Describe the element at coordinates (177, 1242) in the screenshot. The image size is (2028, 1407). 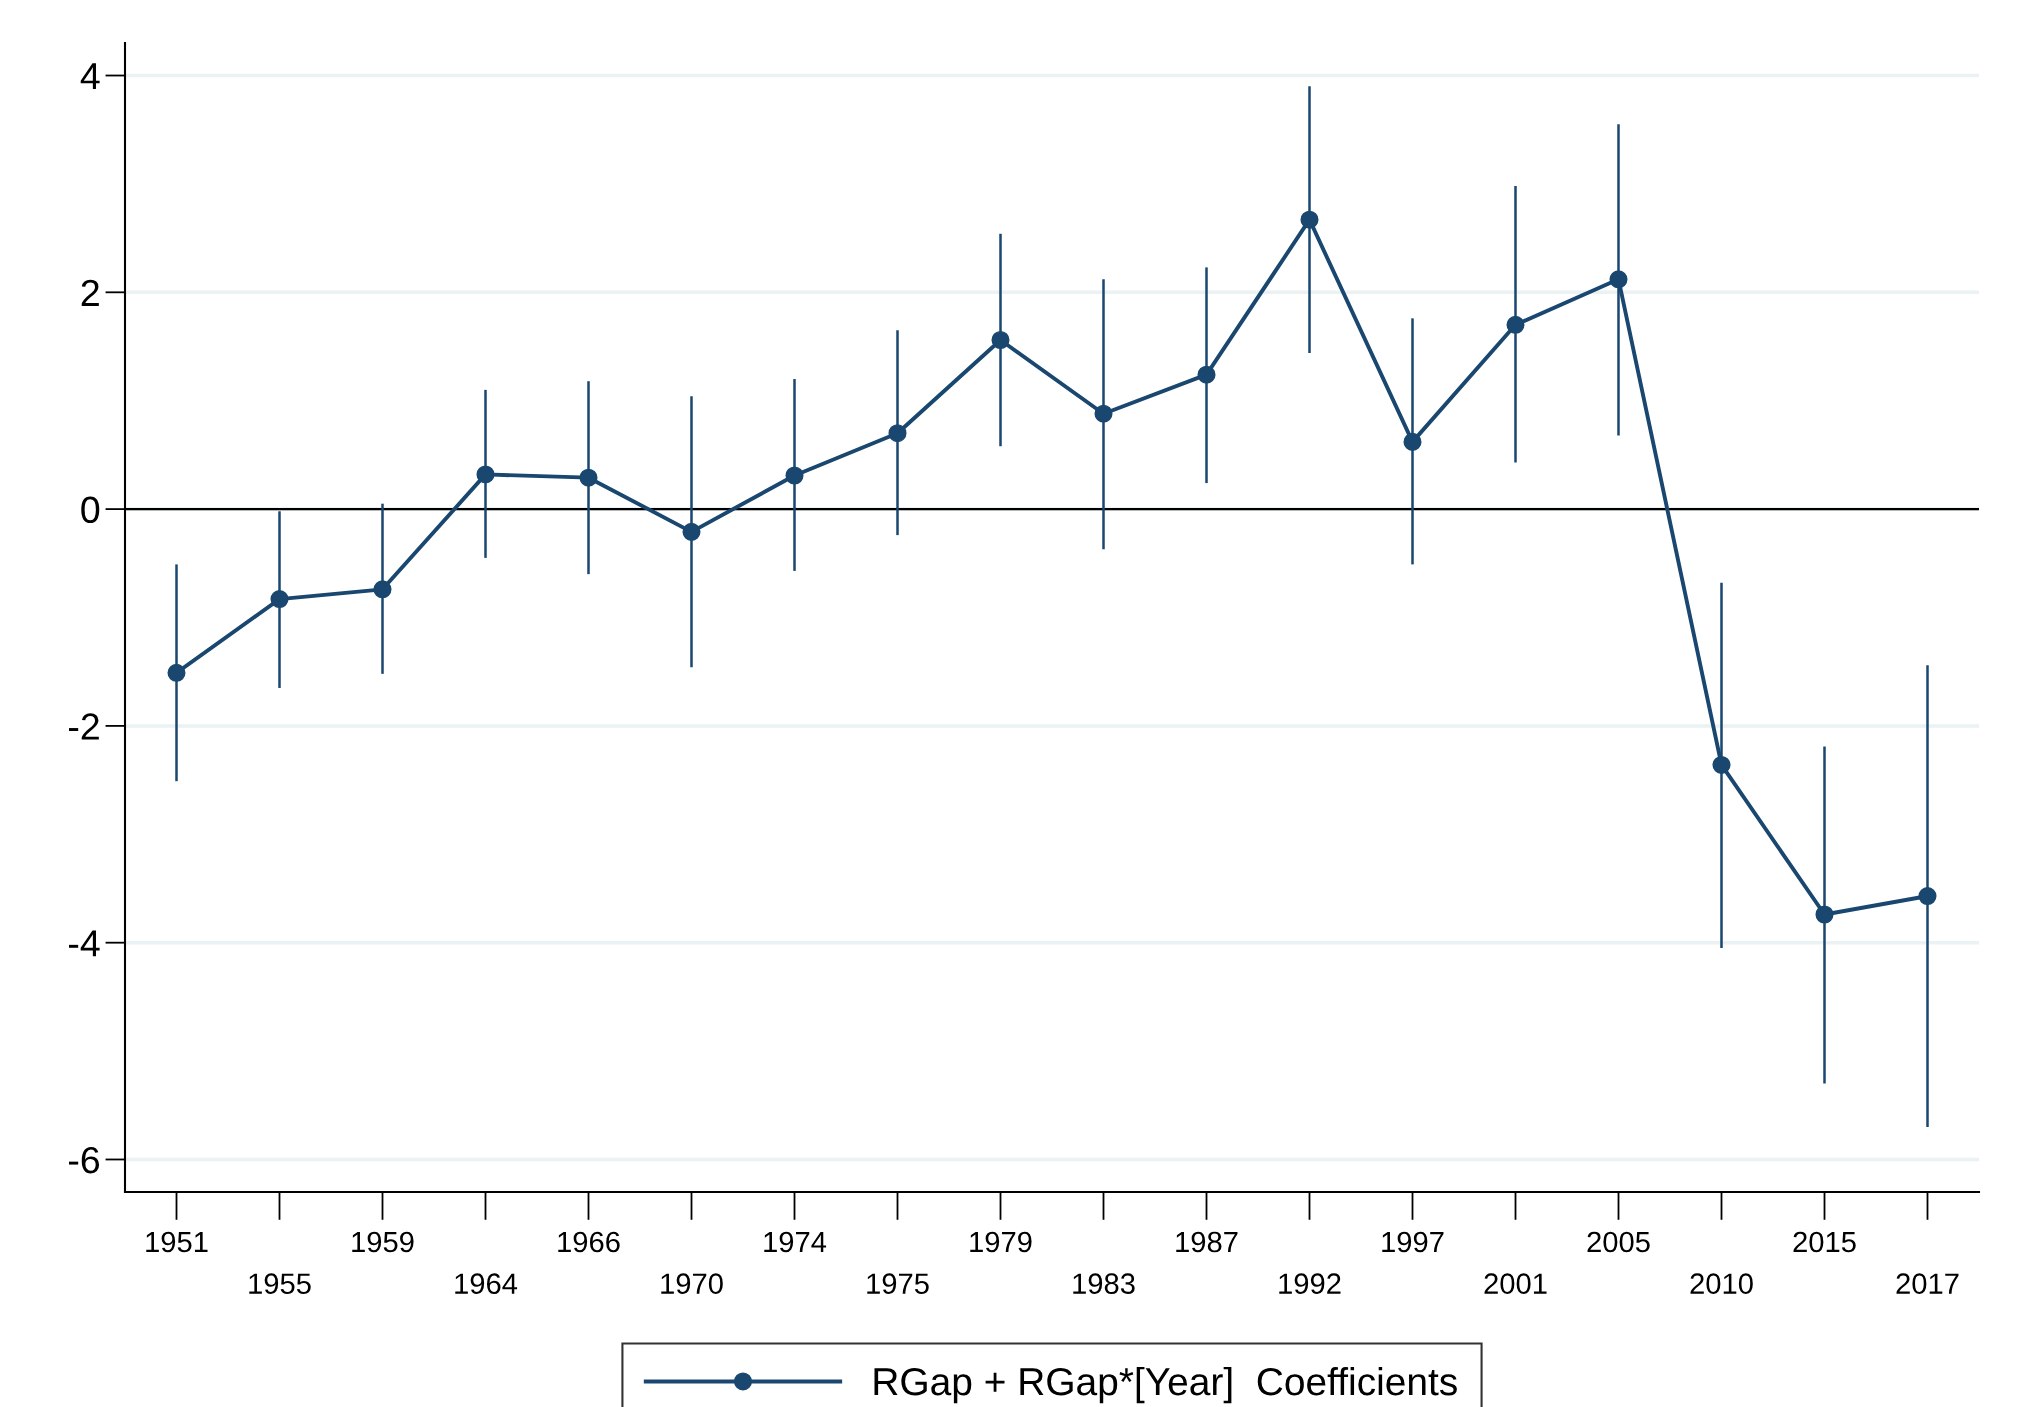
I see `x-tick-label: 1951` at that location.